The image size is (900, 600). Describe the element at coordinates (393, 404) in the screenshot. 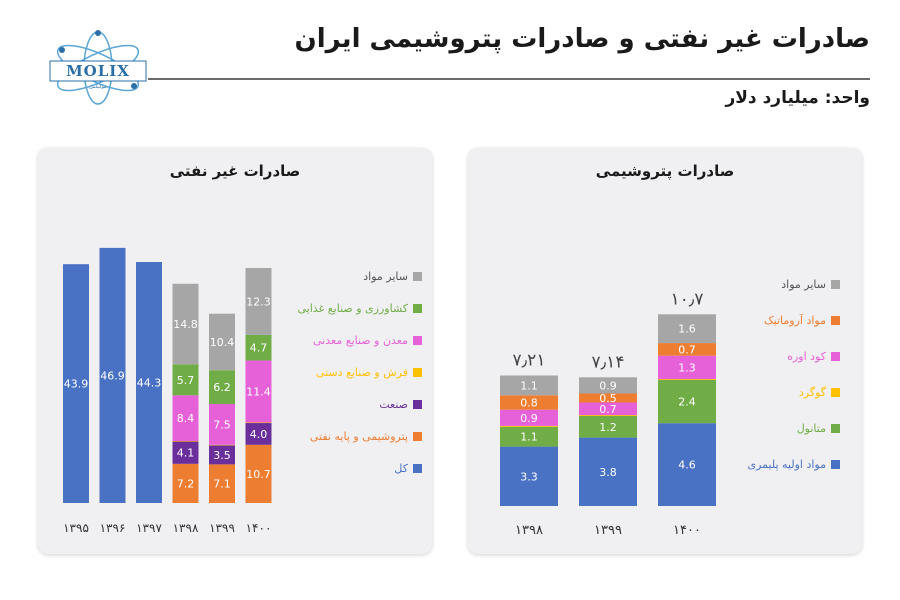

I see `legend-label: صنعت` at that location.